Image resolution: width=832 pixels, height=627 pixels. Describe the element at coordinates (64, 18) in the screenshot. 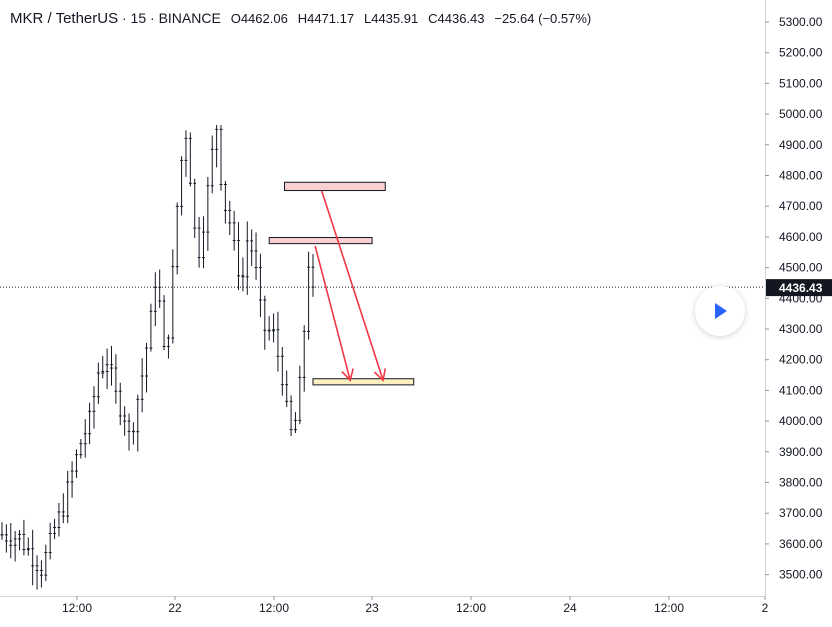

I see `symbol-name: MKR / TetherUS` at that location.